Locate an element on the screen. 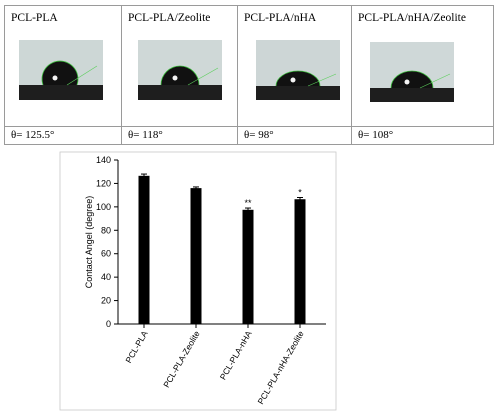 The image size is (499, 415). column-header: PCL-PLA/nHA/Zeolite is located at coordinates (412, 18).